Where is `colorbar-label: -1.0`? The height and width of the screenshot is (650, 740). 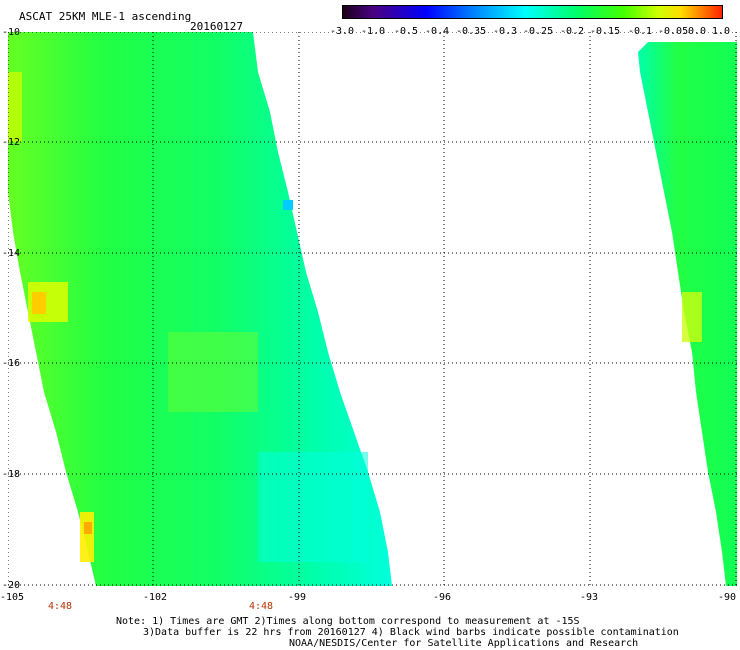 colorbar-label: -1.0 is located at coordinates (373, 31).